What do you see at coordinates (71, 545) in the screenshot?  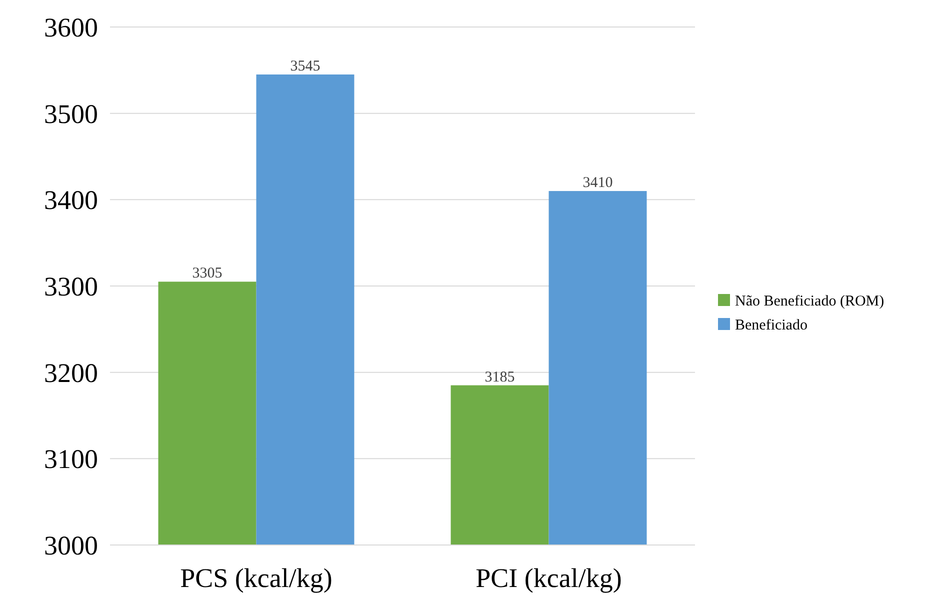 I see `y-tick-label: 3000` at bounding box center [71, 545].